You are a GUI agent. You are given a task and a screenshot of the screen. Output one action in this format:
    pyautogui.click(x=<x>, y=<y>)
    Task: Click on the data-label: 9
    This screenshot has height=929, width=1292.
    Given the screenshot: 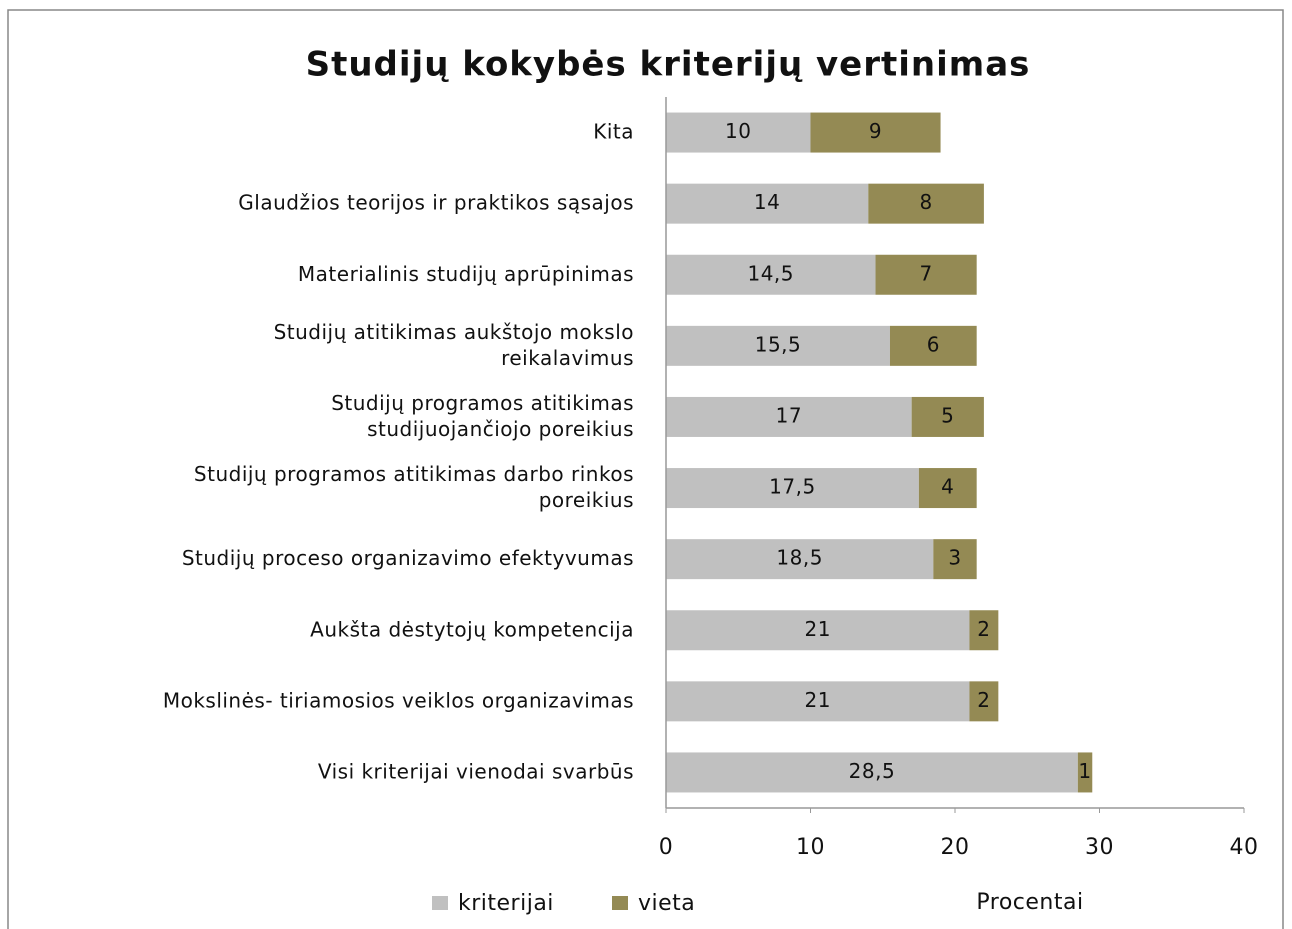 What is the action you would take?
    pyautogui.click(x=875, y=131)
    